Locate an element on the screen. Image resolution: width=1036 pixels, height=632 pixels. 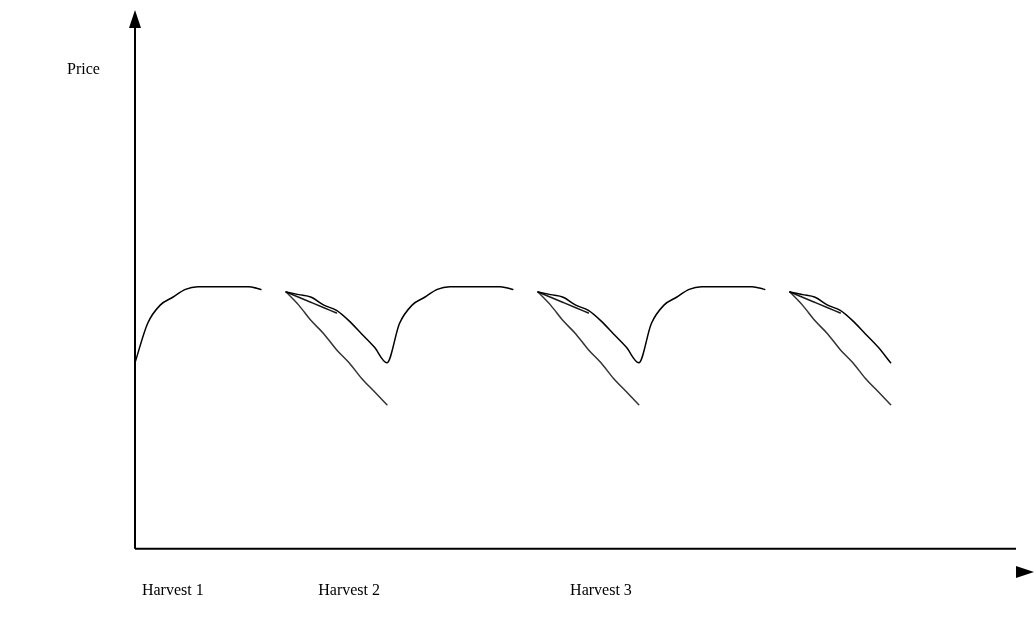
x-tick-label: Harvest 3 is located at coordinates (601, 589).